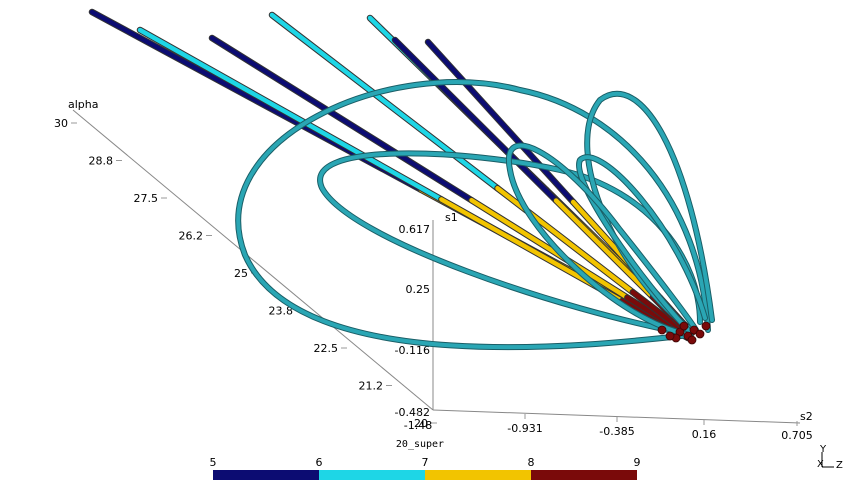 The height and width of the screenshot is (490, 850). Describe the element at coordinates (839, 465) in the screenshot. I see `triad-z-label: Z` at that location.